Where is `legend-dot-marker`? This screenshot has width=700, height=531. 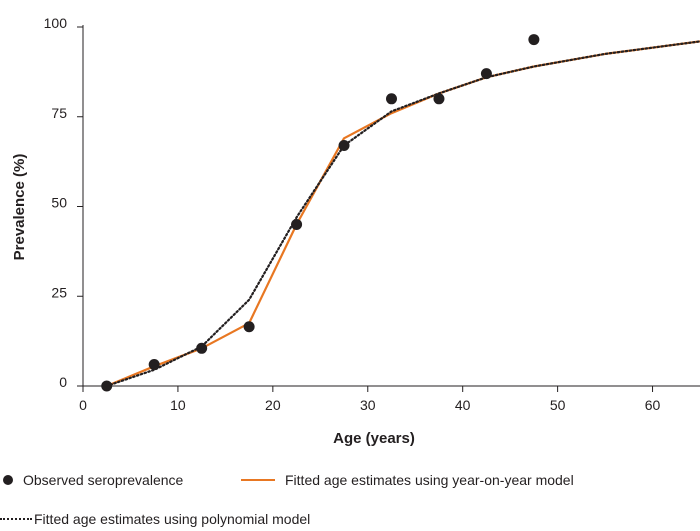
legend-dot-marker is located at coordinates (8, 480).